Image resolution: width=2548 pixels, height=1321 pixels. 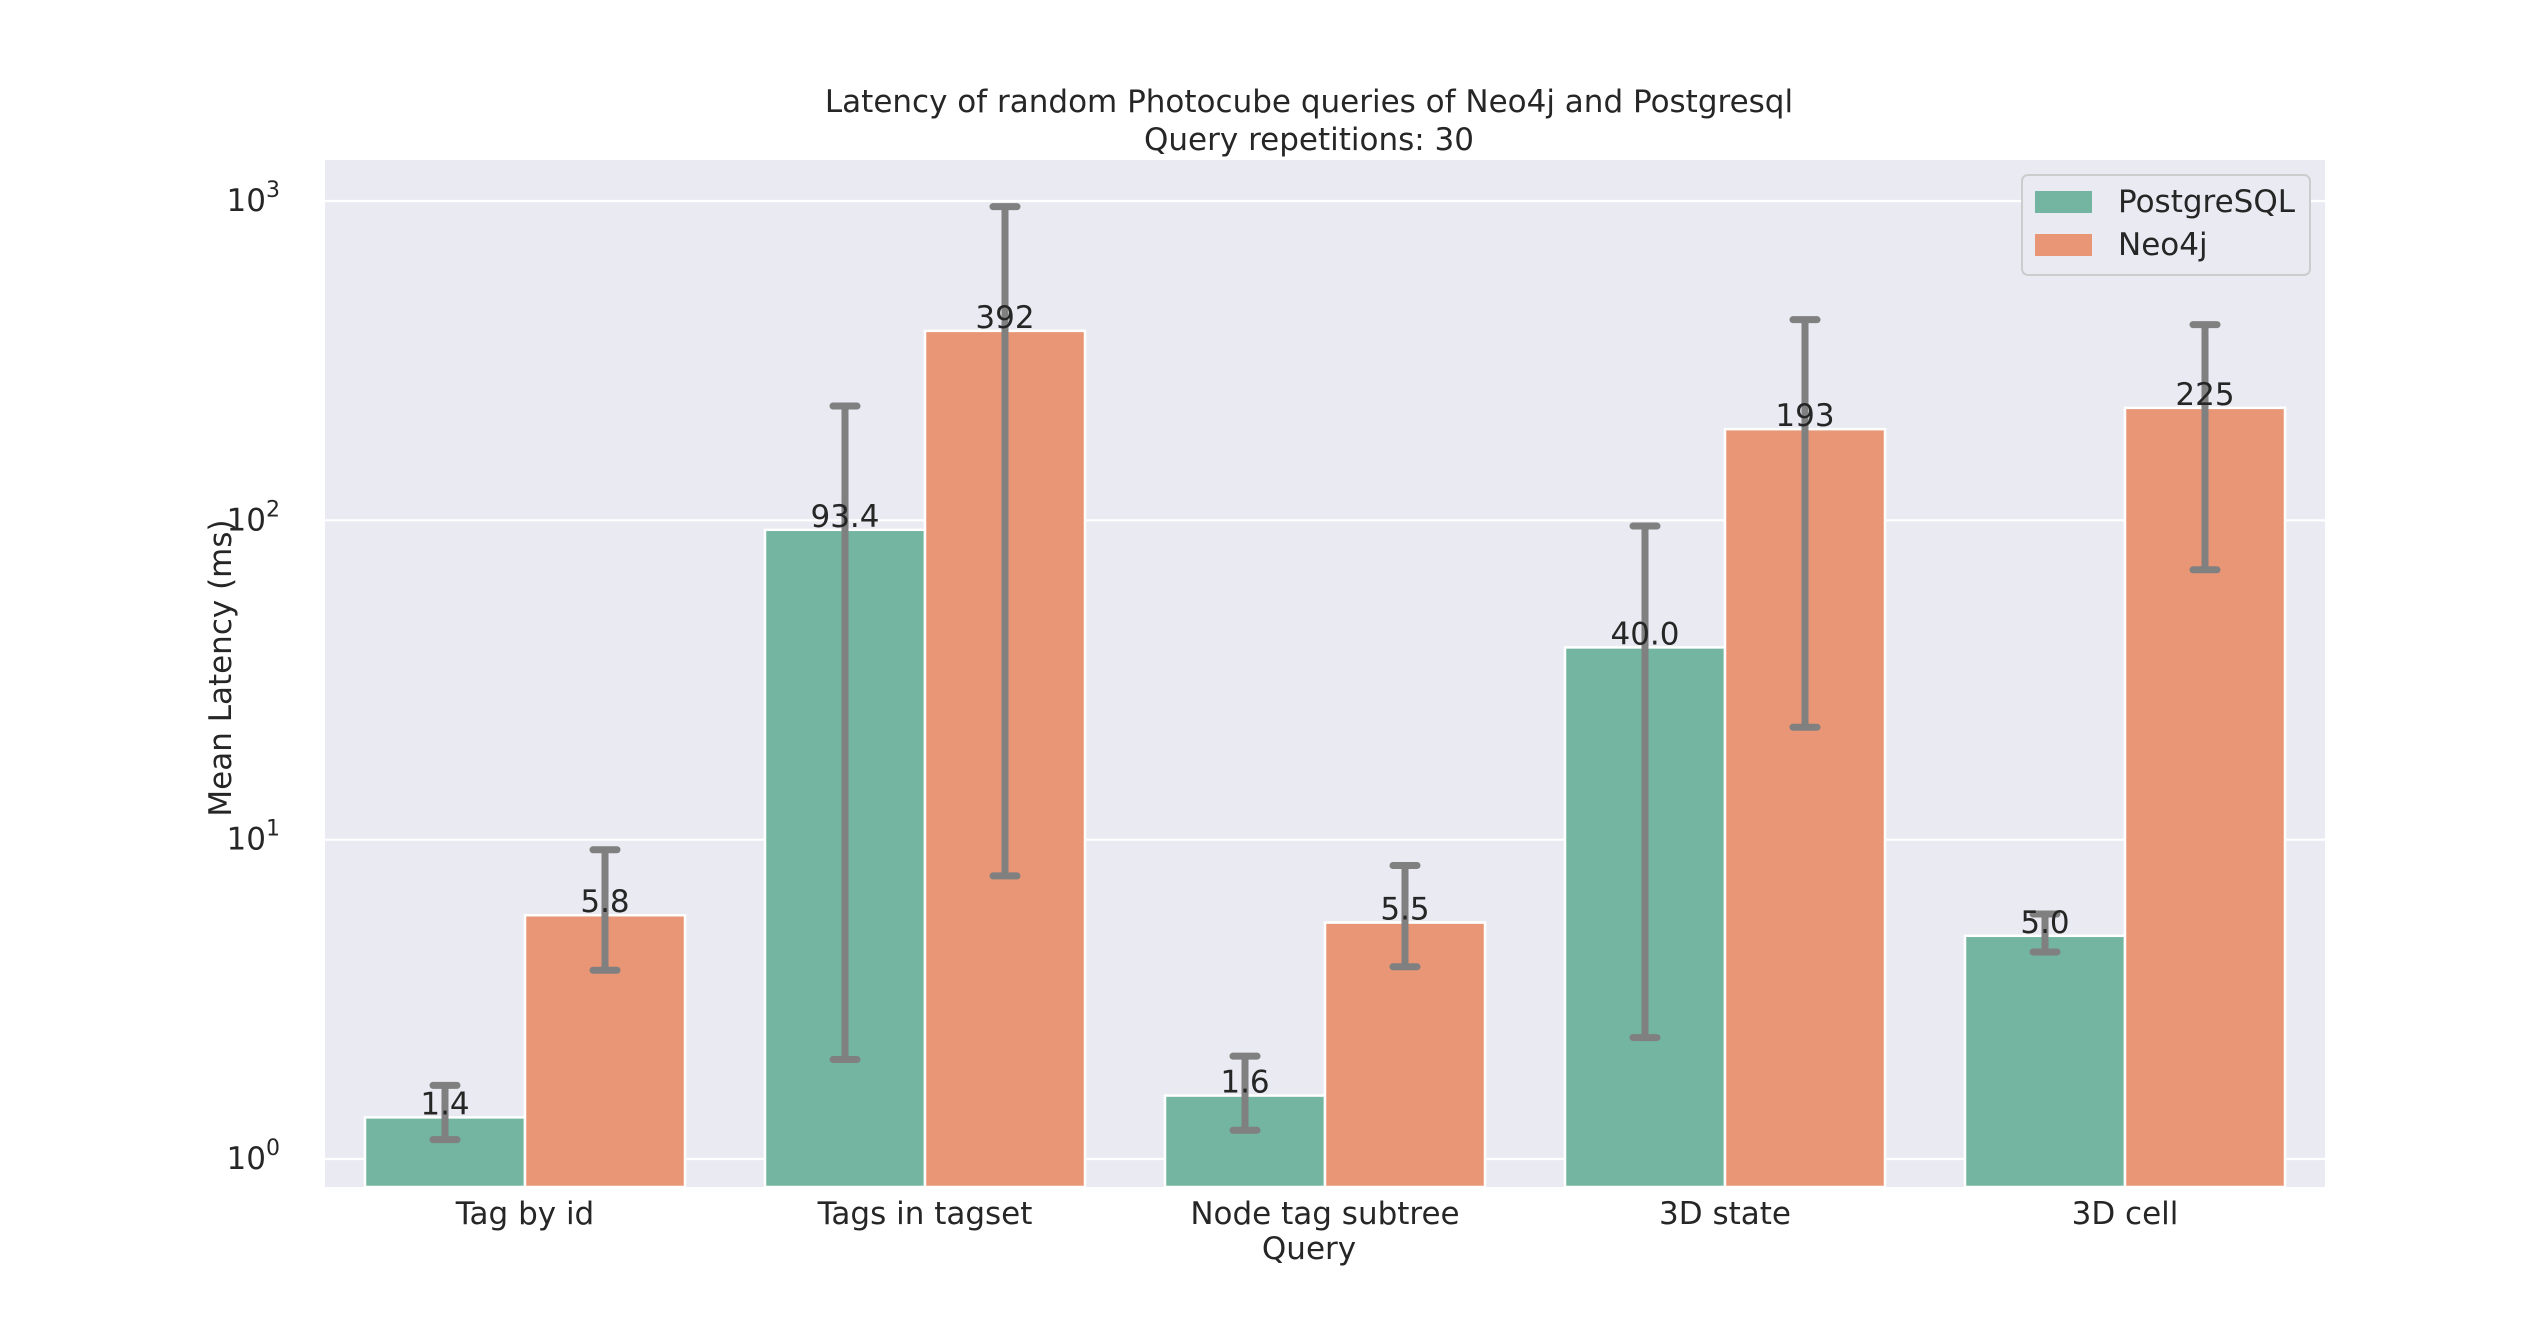 I want to click on legend-label-postgresql: PostgreSQL, so click(x=2207, y=202).